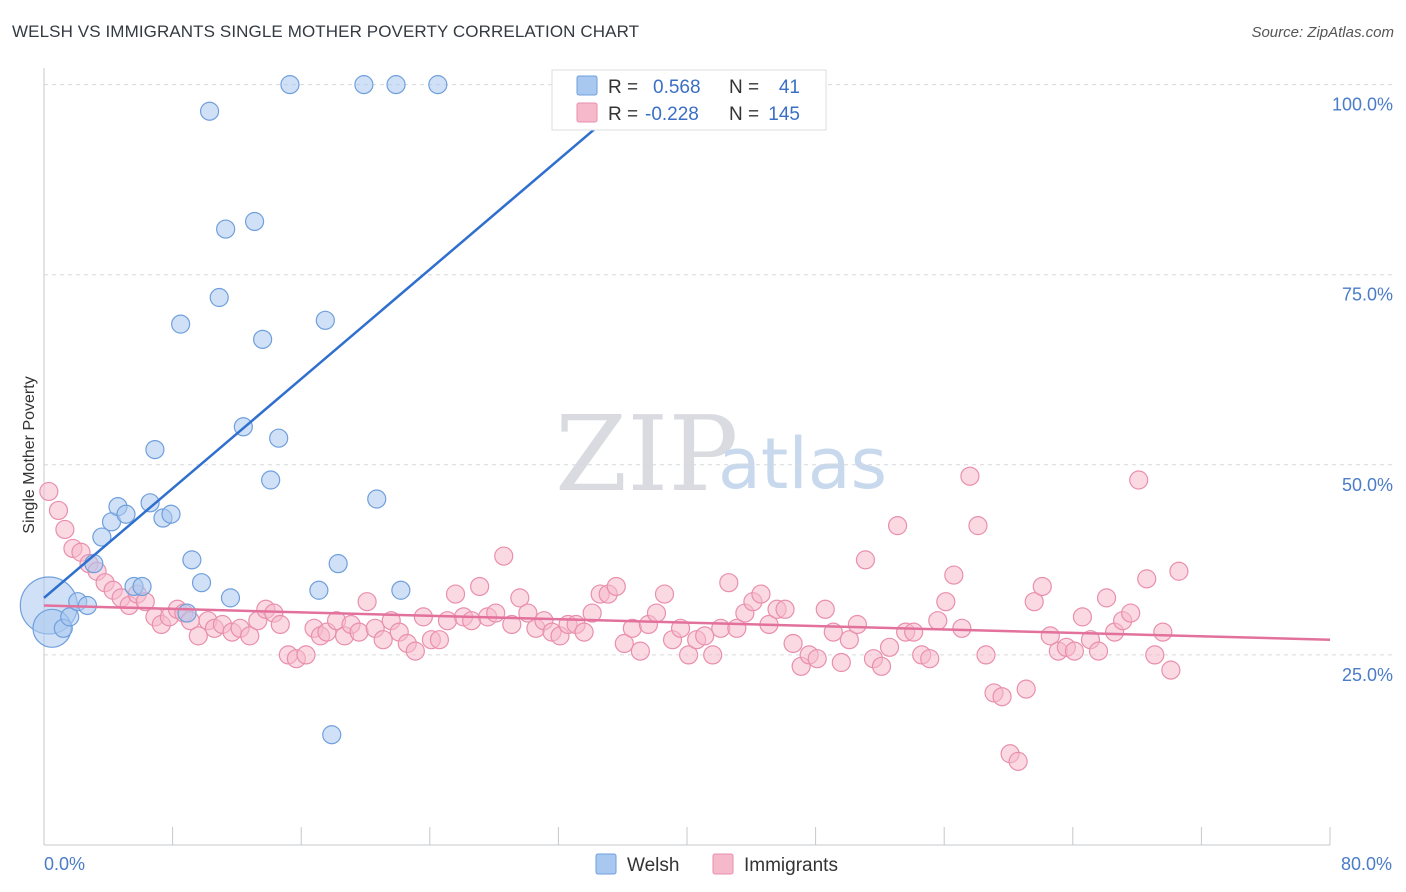 This screenshot has height=892, width=1406. What do you see at coordinates (744, 114) in the screenshot?
I see `legend-imm-n-label: N =` at bounding box center [744, 114].